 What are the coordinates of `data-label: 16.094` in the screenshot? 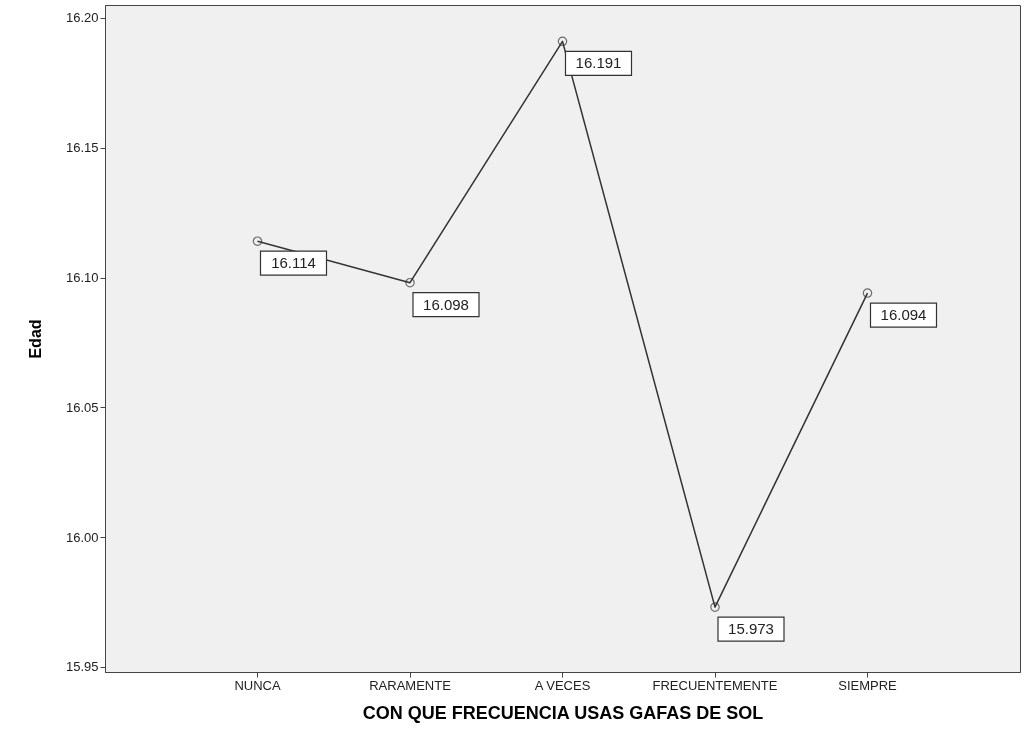 It's located at (903, 315).